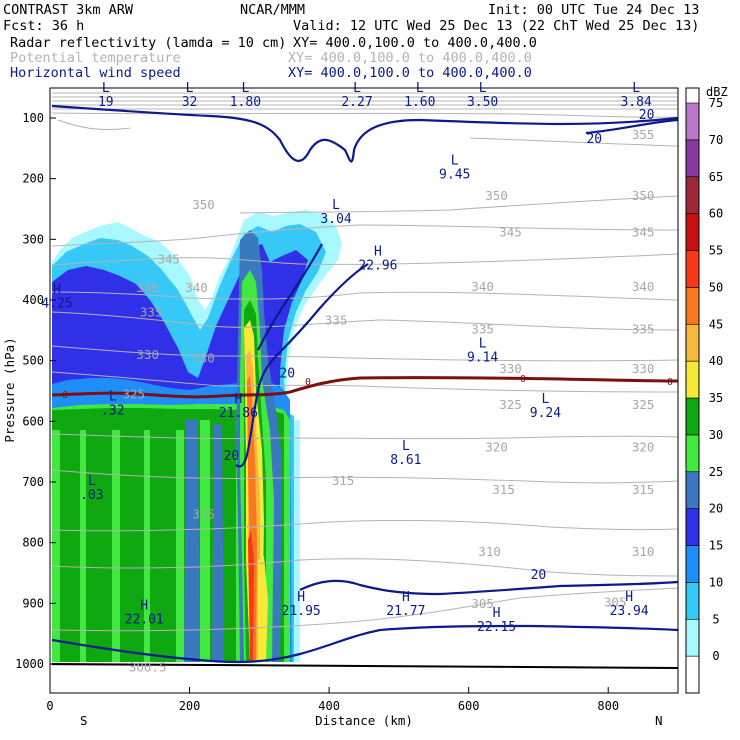 The image size is (740, 740). What do you see at coordinates (715, 619) in the screenshot?
I see `colorbar-level-label: 5` at bounding box center [715, 619].